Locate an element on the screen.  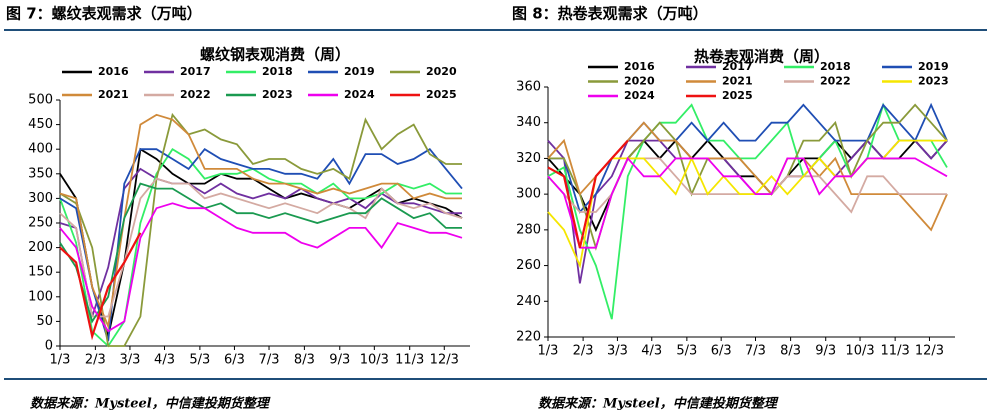
y-tick-label: 350 is located at coordinates (40, 173).